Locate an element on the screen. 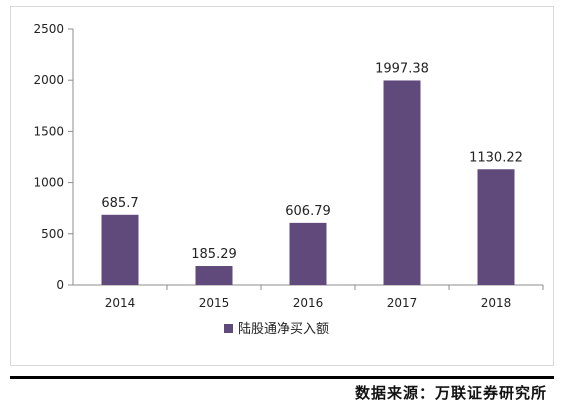  legend-swatch is located at coordinates (228, 328).